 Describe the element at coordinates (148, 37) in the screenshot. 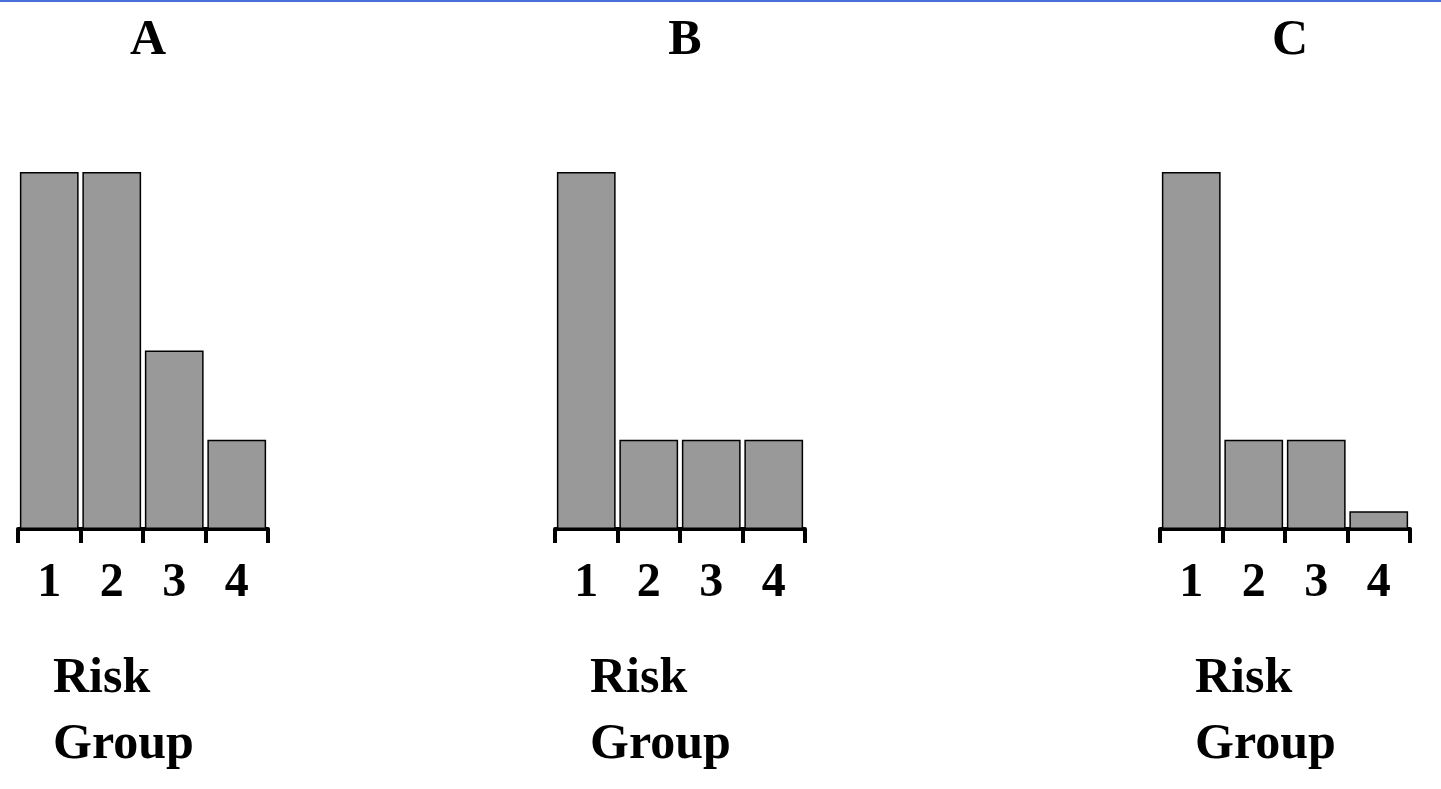

I see `chart-title: A` at that location.